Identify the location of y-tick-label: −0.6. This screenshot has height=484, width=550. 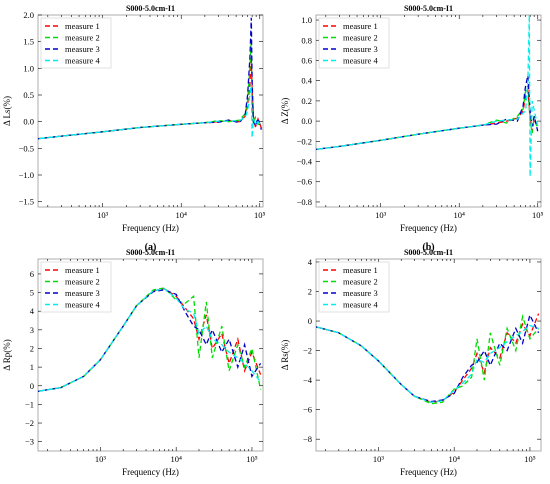
(304, 182).